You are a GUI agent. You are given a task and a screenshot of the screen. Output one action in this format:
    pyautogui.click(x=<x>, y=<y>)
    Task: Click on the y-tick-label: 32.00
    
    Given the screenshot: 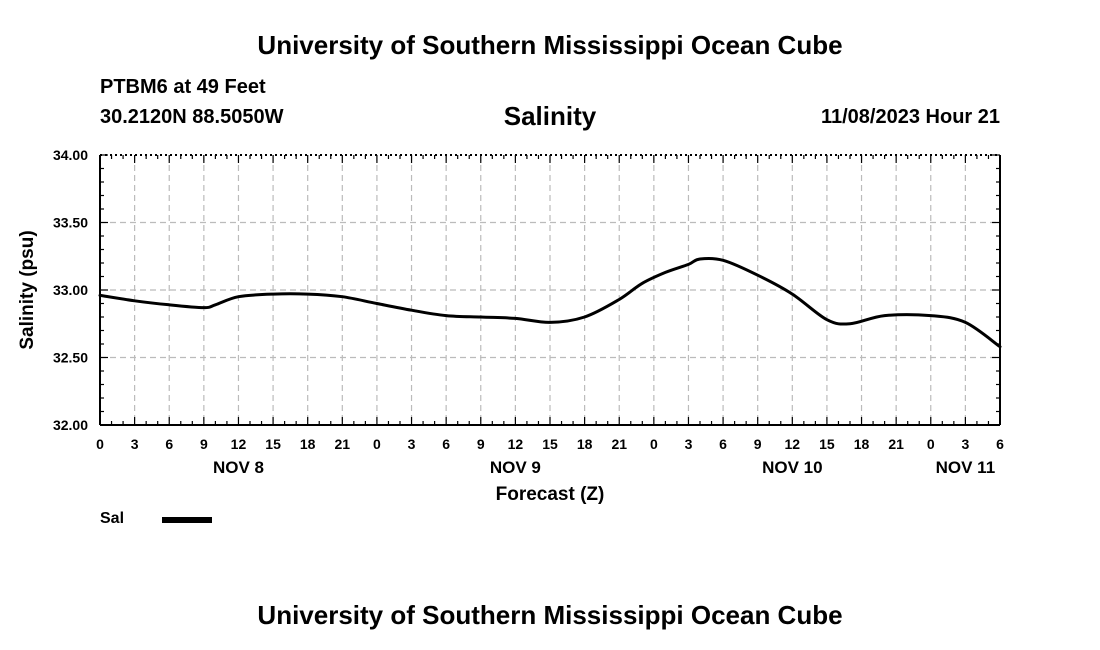 What is the action you would take?
    pyautogui.click(x=70, y=425)
    